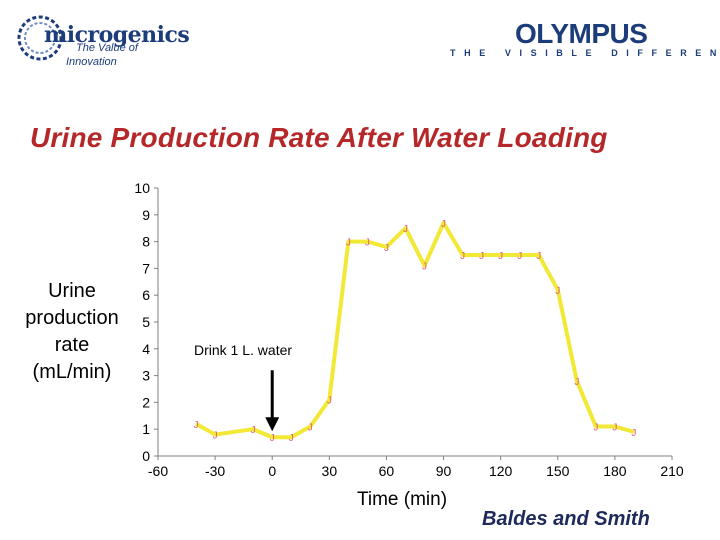 The width and height of the screenshot is (720, 540). I want to click on microgenics-tagline-line1: The Value of, so click(107, 48).